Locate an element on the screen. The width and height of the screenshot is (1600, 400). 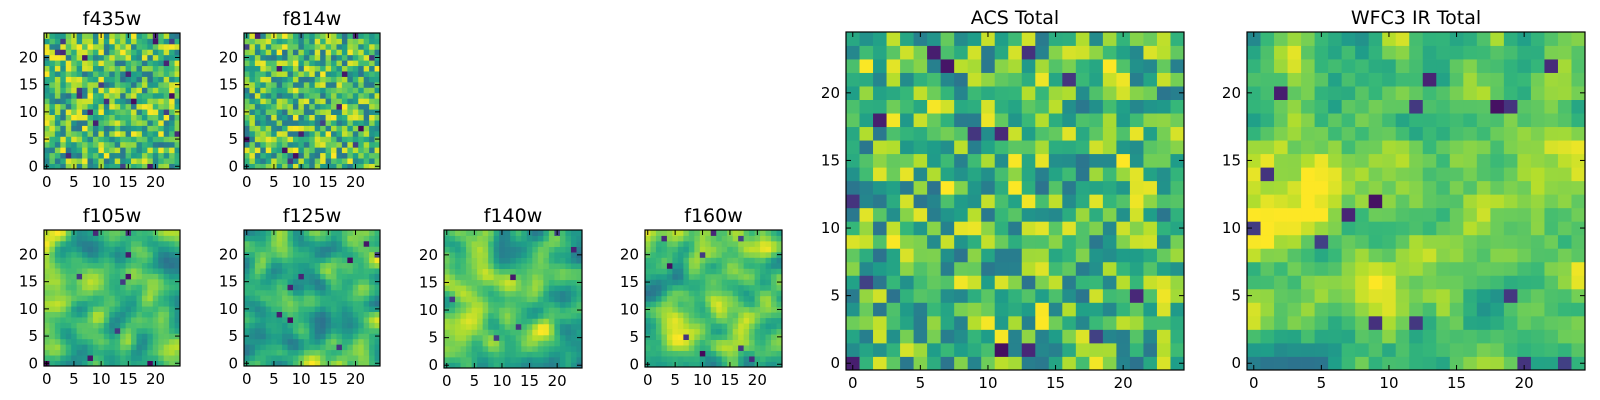
y-tick-label: 10 is located at coordinates (830, 228).